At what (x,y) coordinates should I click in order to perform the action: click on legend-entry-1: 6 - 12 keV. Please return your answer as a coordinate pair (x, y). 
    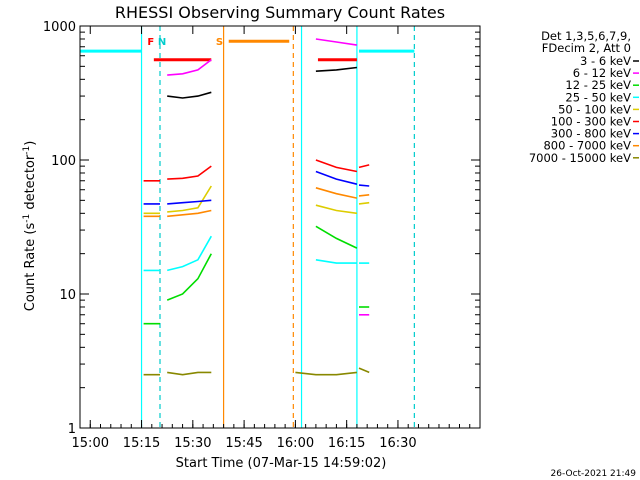
    Looking at the image, I should click on (602, 73).